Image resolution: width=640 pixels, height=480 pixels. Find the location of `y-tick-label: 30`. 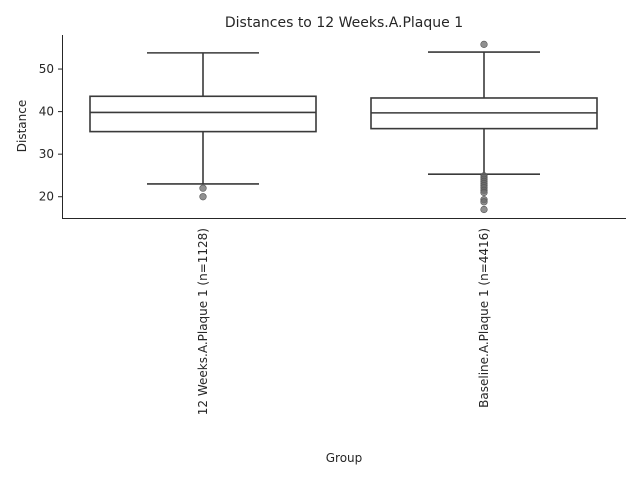

y-tick-label: 30 is located at coordinates (46, 154).